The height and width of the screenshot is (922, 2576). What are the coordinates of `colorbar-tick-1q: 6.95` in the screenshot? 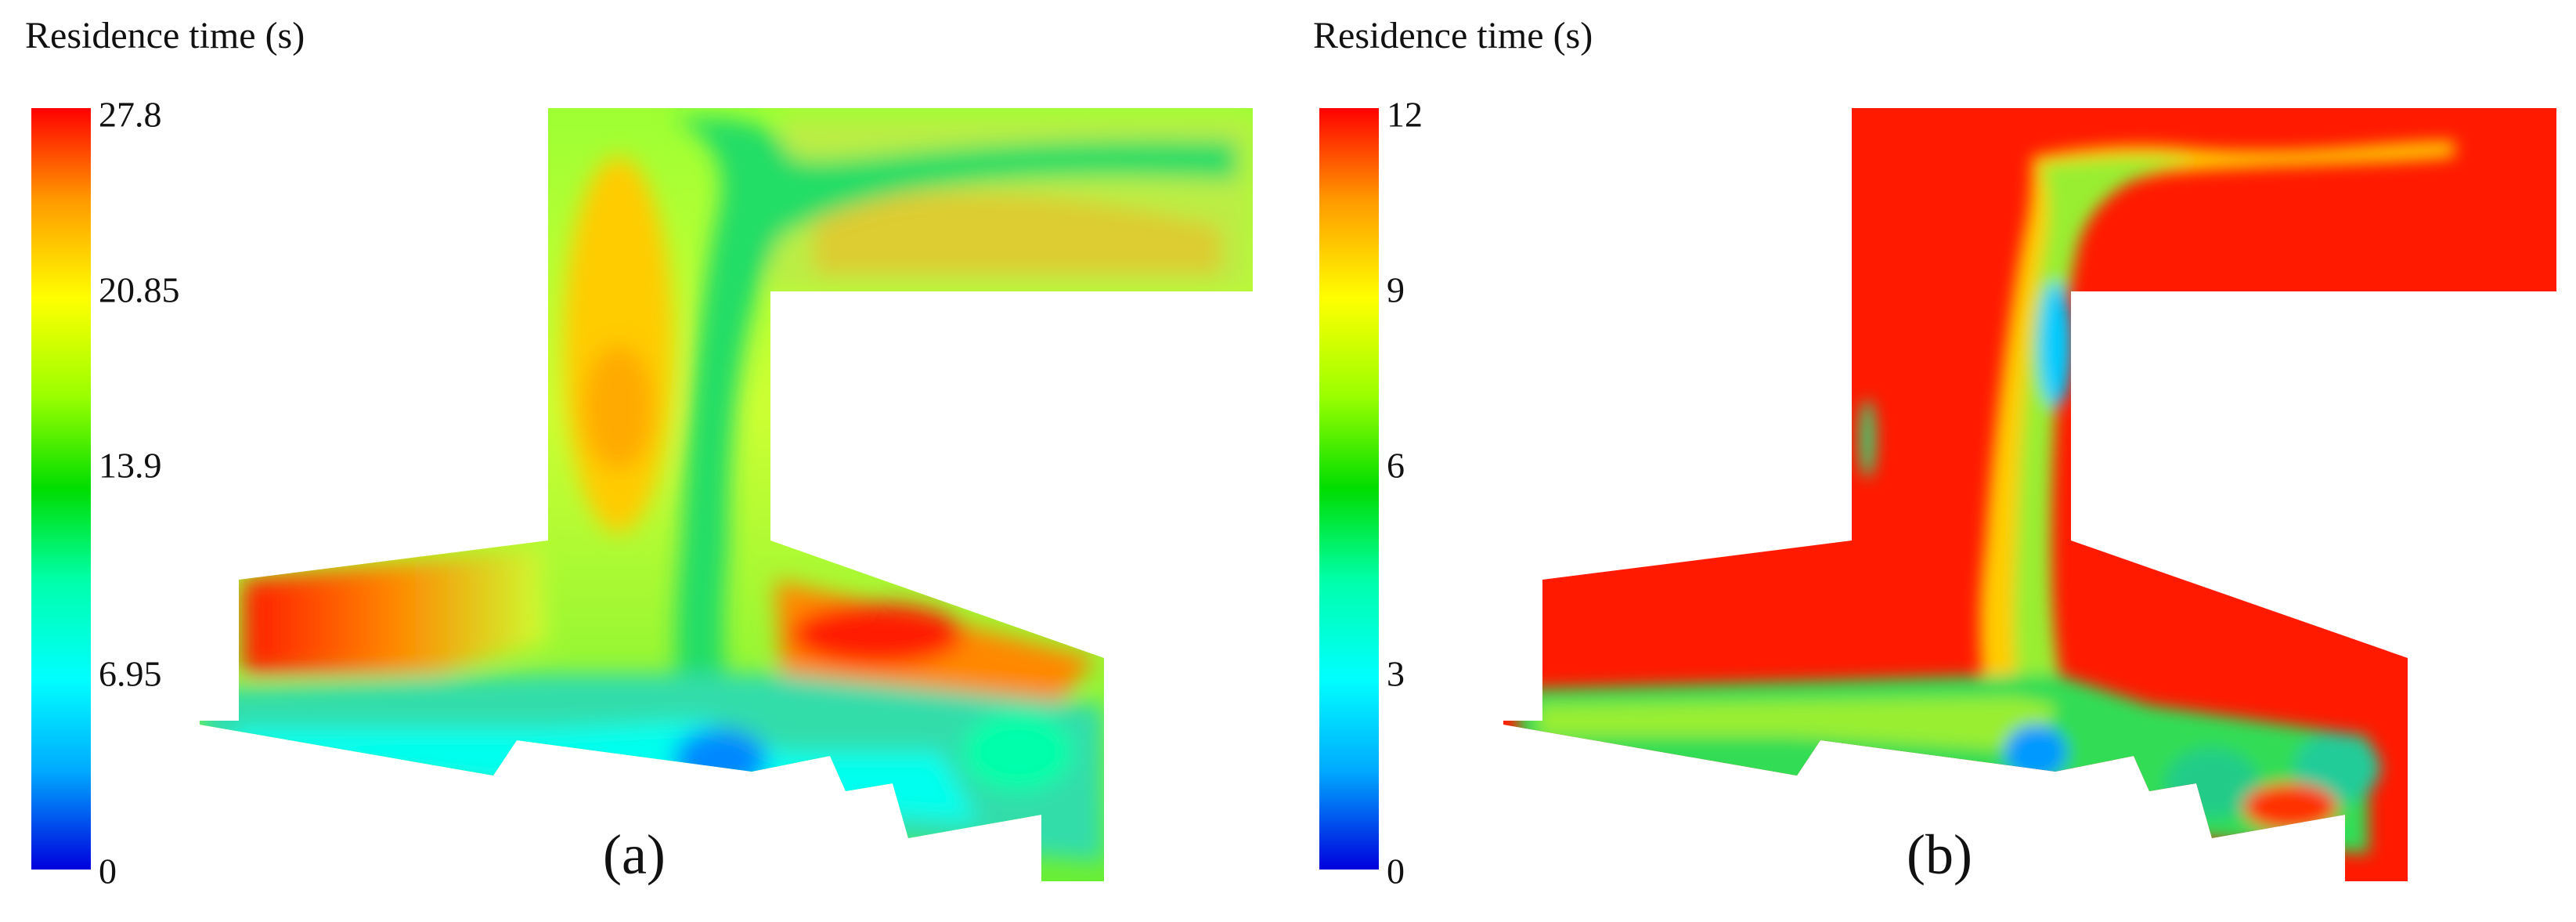 It's located at (130, 673).